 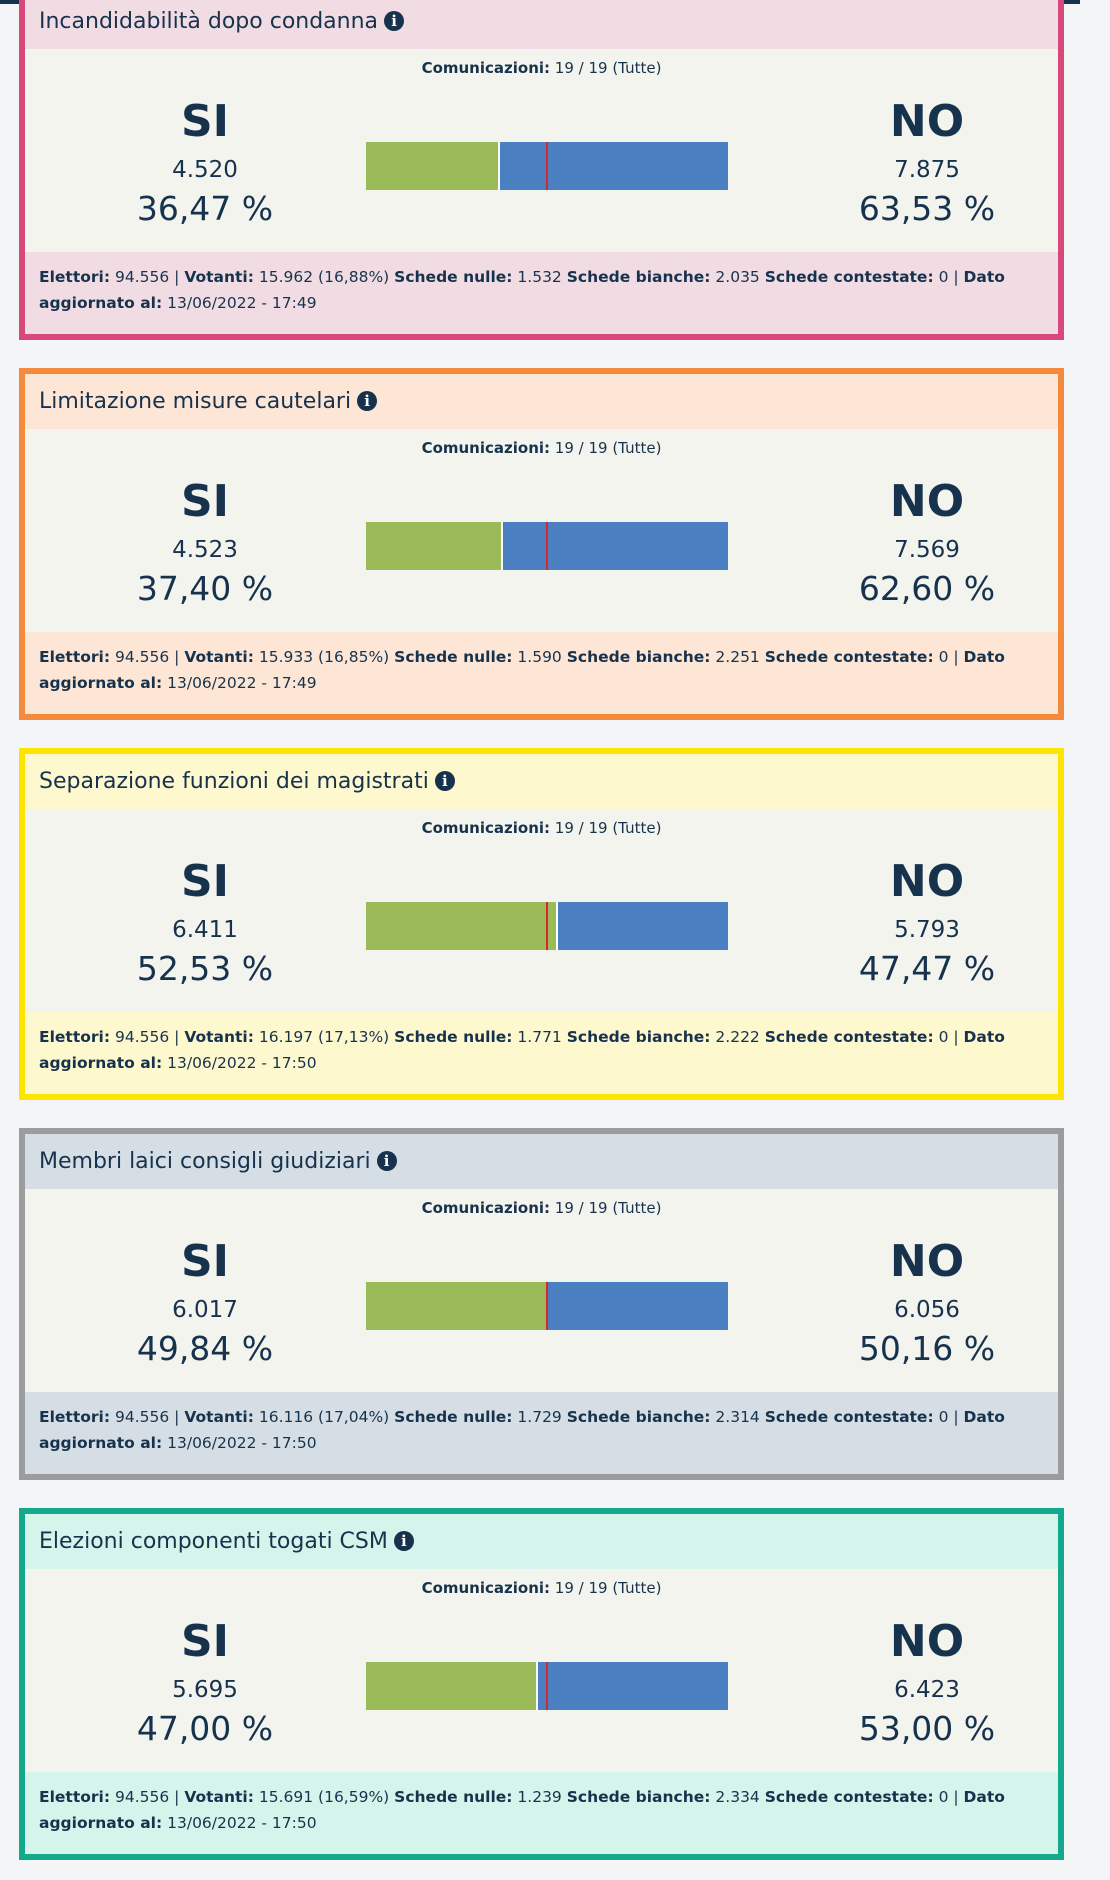 I want to click on yes-percent: 49,84 %, so click(x=205, y=1348).